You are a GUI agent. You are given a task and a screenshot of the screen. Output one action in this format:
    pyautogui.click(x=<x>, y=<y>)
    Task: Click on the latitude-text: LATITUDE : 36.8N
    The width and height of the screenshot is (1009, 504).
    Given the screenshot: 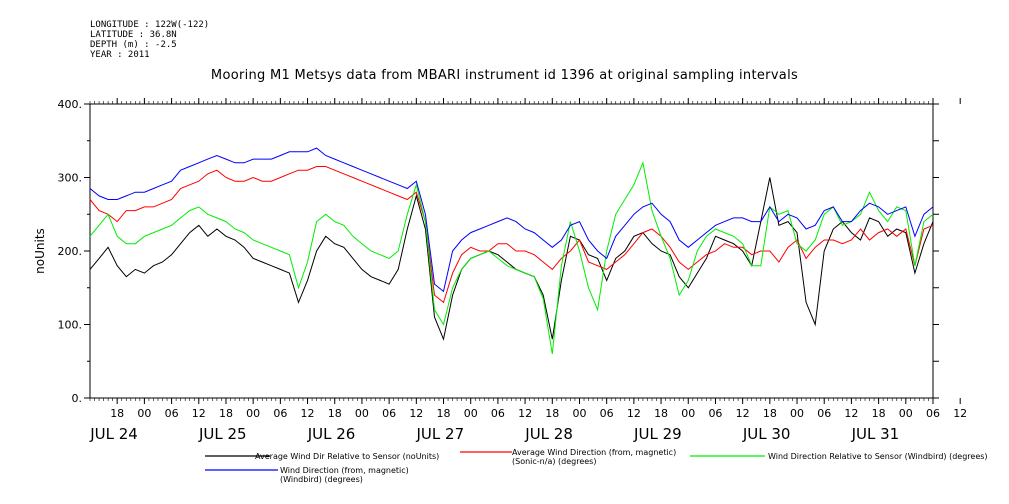 What is the action you would take?
    pyautogui.click(x=133, y=35)
    